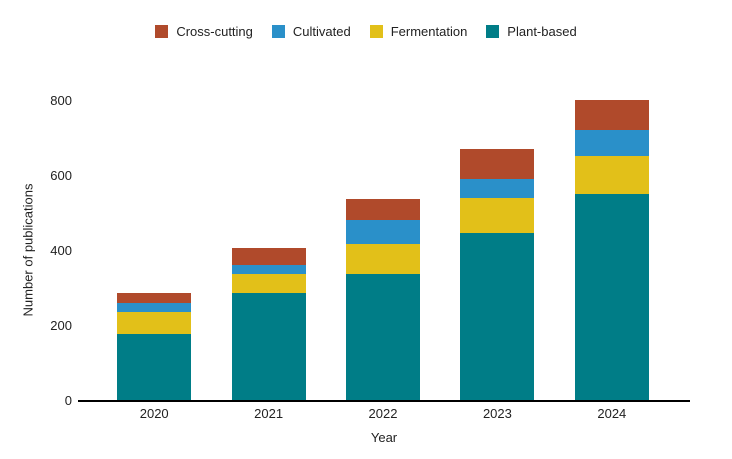 This screenshot has height=459, width=732. I want to click on bar-segment-2020-cross-cutting, so click(154, 298).